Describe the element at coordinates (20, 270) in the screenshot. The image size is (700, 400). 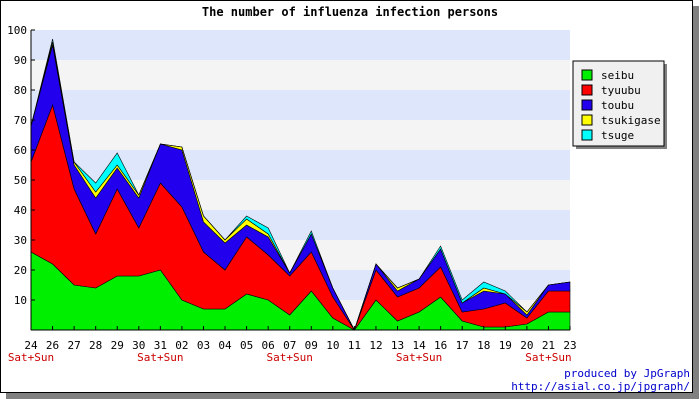
I see `y-tick-label: 20` at that location.